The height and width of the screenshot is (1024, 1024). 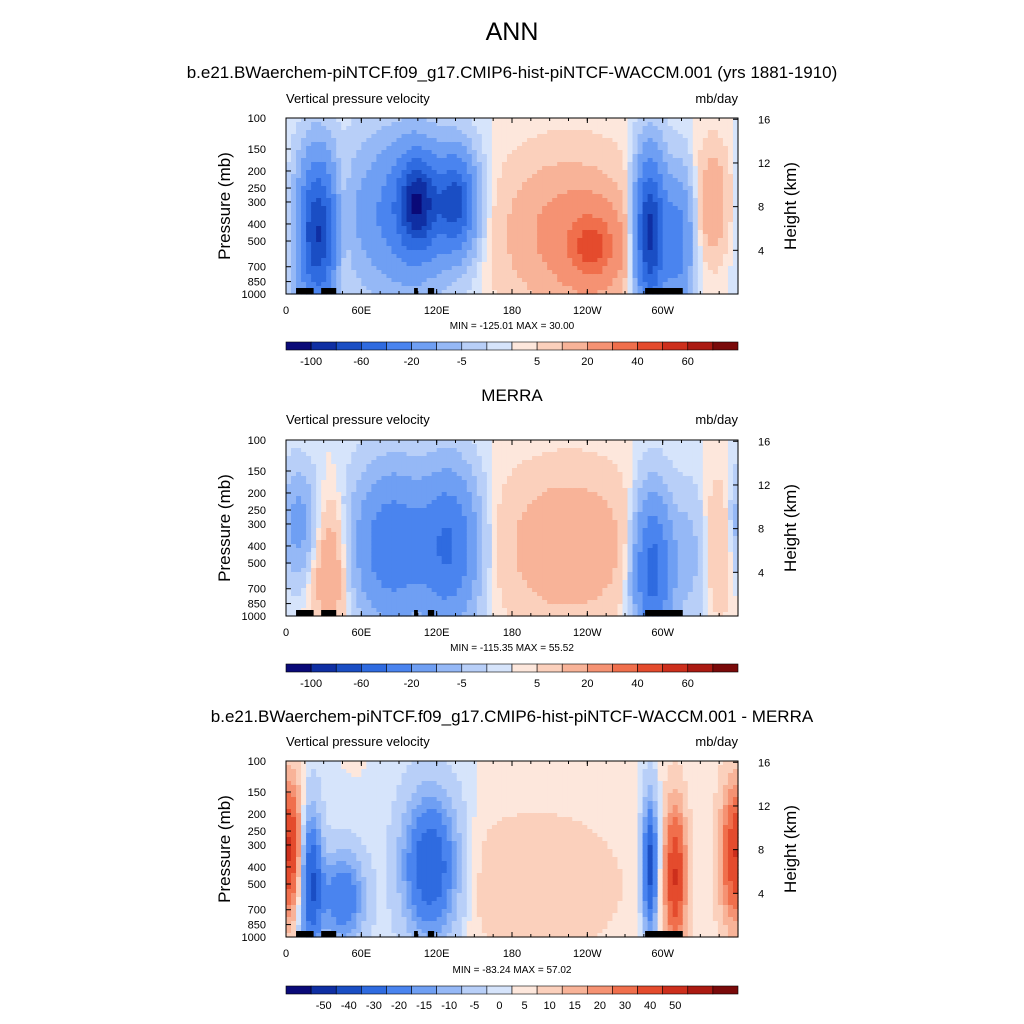 What do you see at coordinates (524, 346) in the screenshot?
I see `colorbar-swatch` at bounding box center [524, 346].